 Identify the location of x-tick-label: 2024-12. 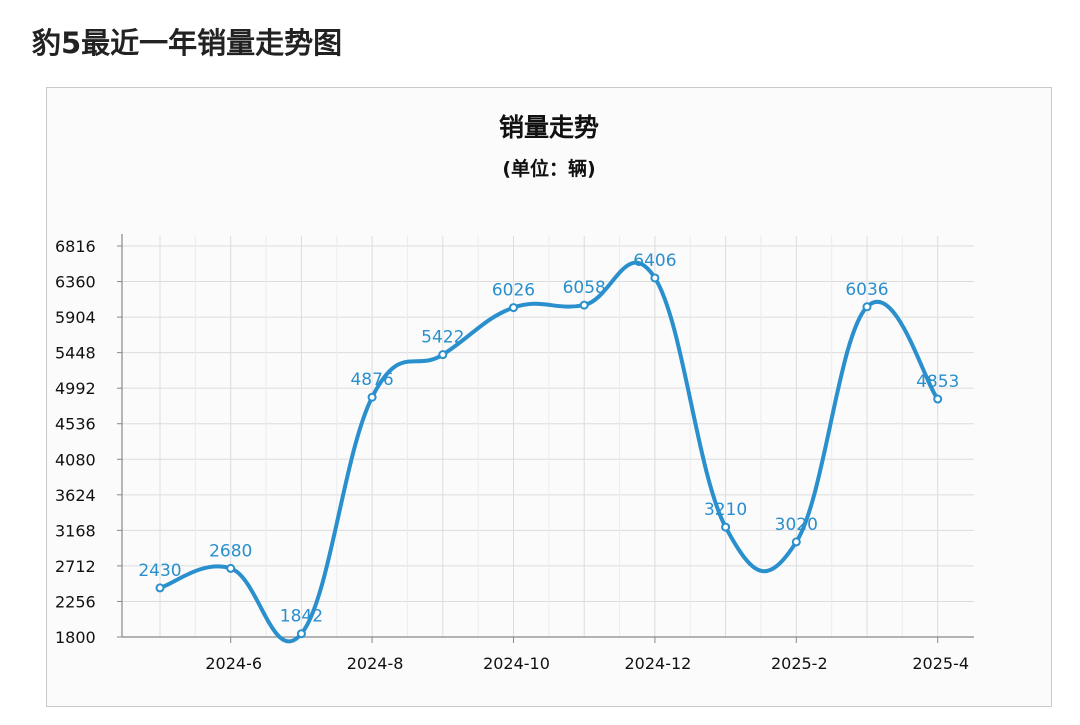
(657, 663).